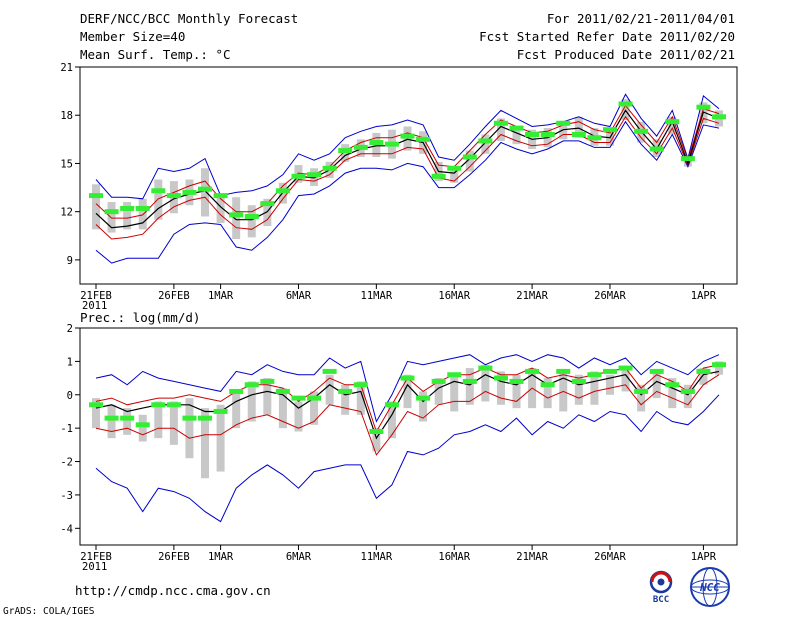  I want to click on std-lower-line, so click(407, 415).